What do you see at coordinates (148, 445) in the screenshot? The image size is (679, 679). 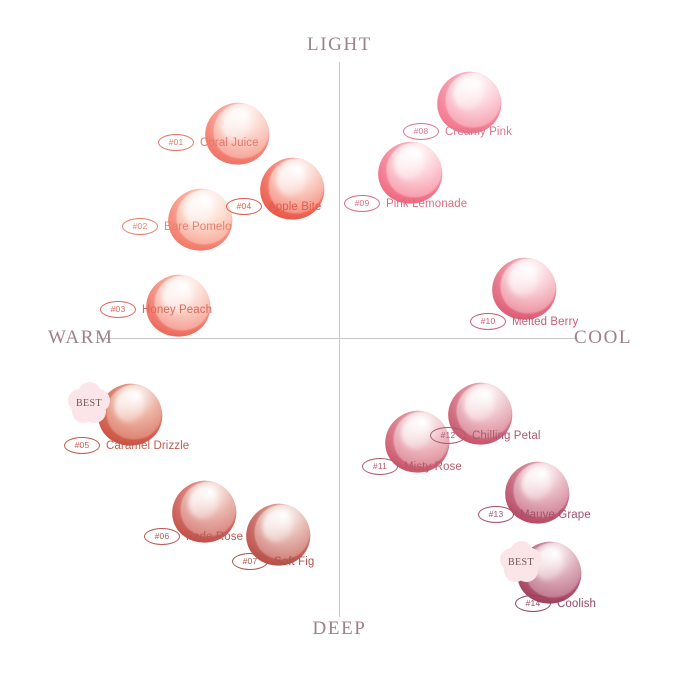 I see `swatch-name-text: Caramel Drizzle` at bounding box center [148, 445].